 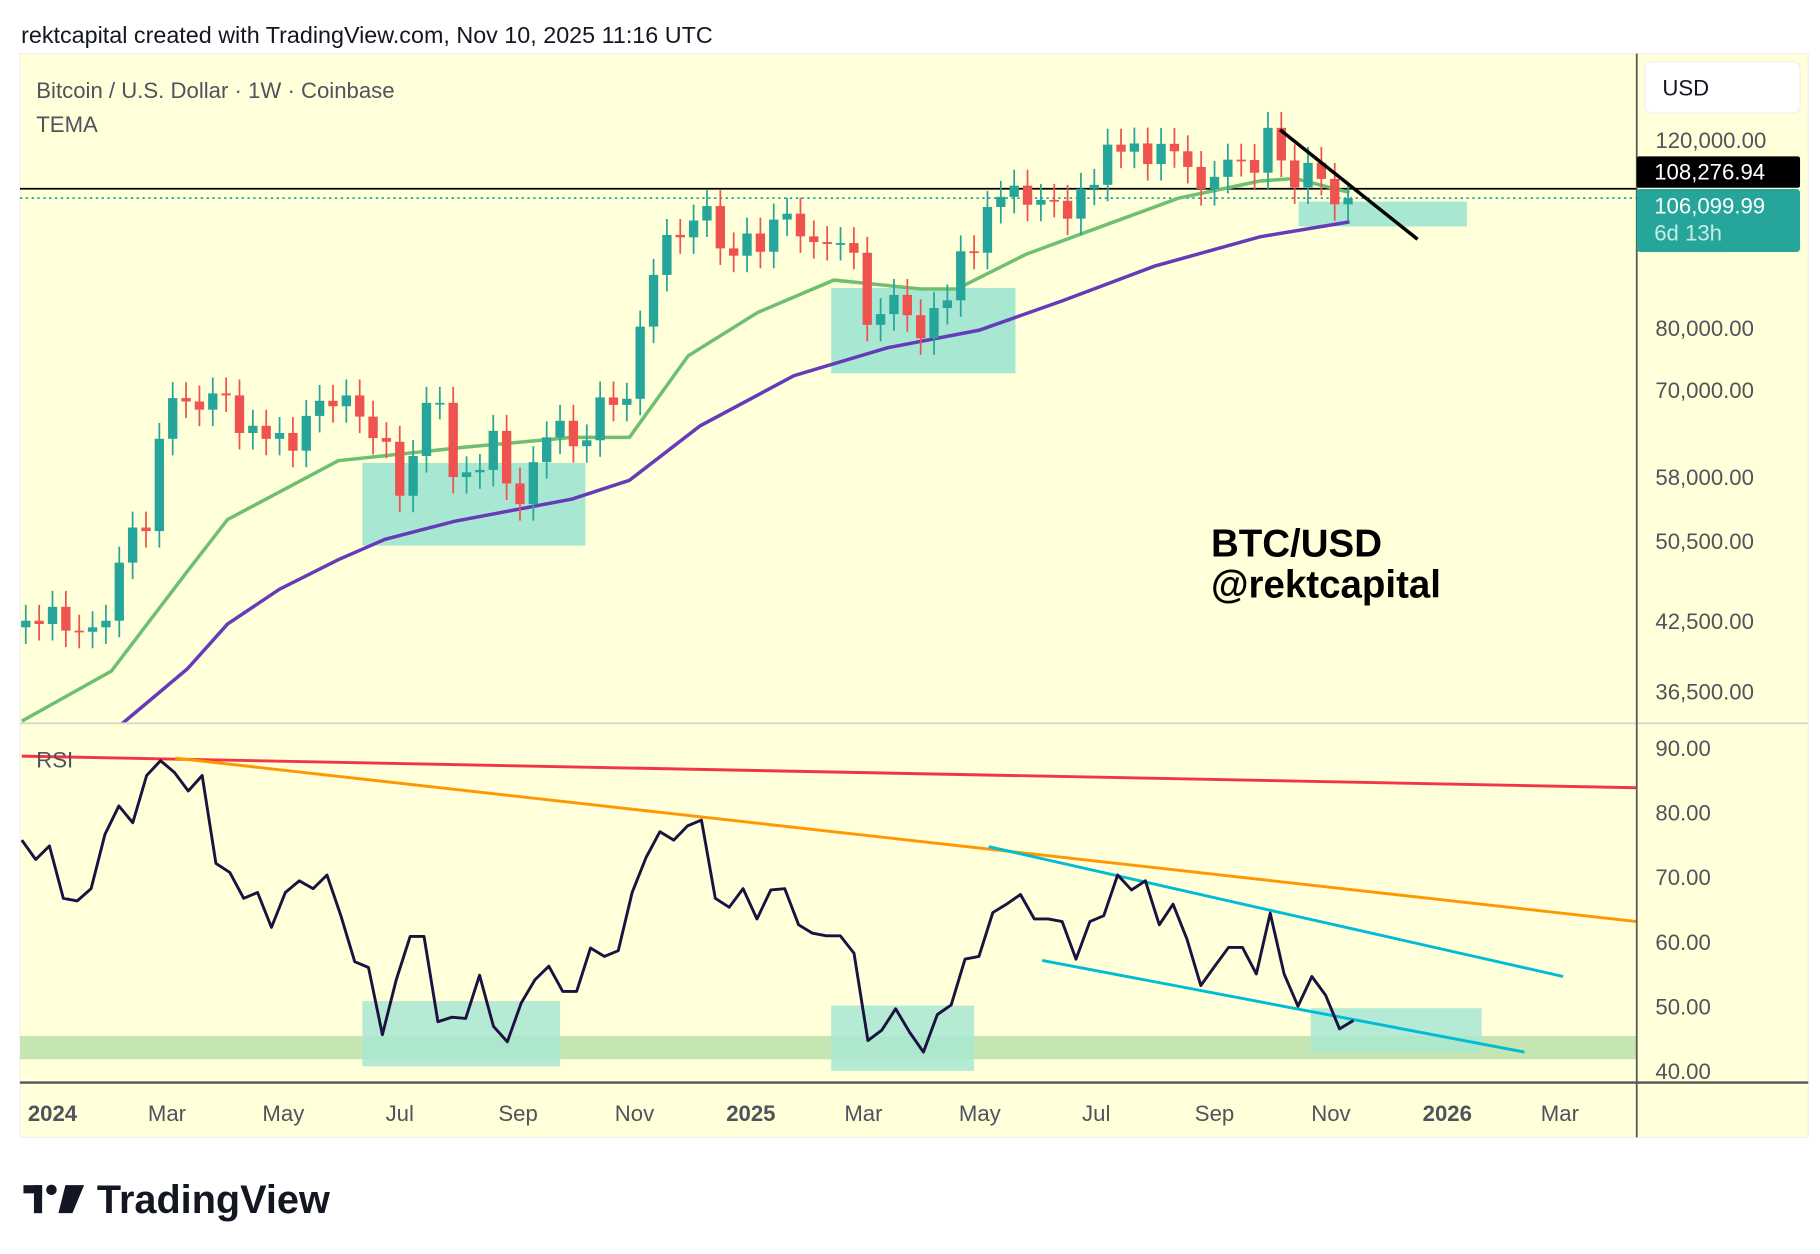 What do you see at coordinates (176, 1200) in the screenshot?
I see `tradingview-logo: TradingView` at bounding box center [176, 1200].